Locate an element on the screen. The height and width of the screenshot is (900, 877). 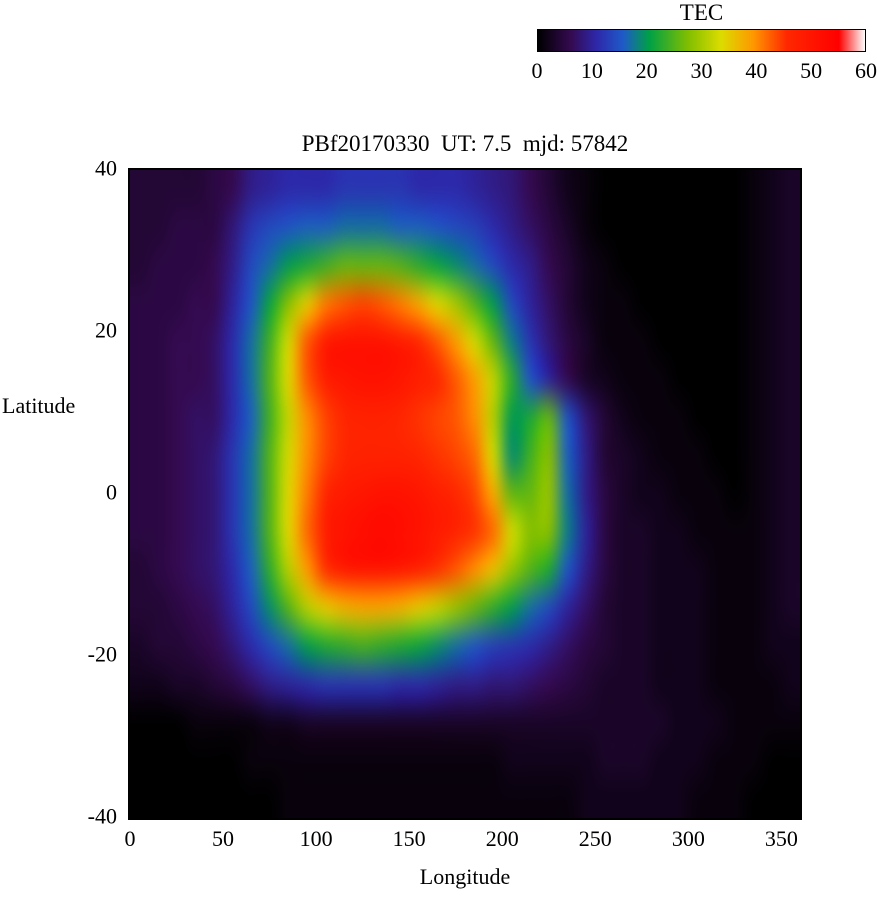
colorbar-tick-label: 10 is located at coordinates (591, 70).